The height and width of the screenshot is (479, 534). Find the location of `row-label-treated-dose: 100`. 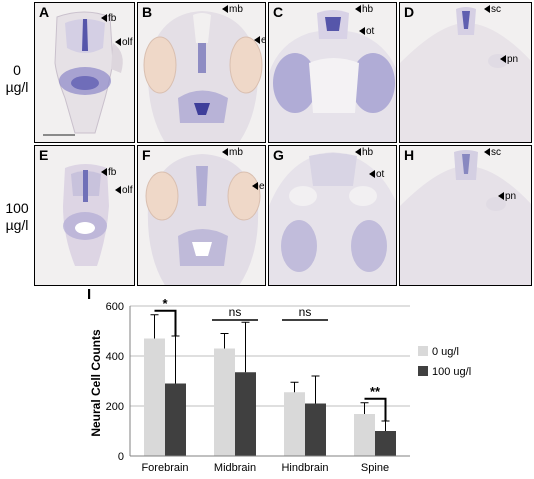

row-label-treated-dose: 100 is located at coordinates (17, 208).